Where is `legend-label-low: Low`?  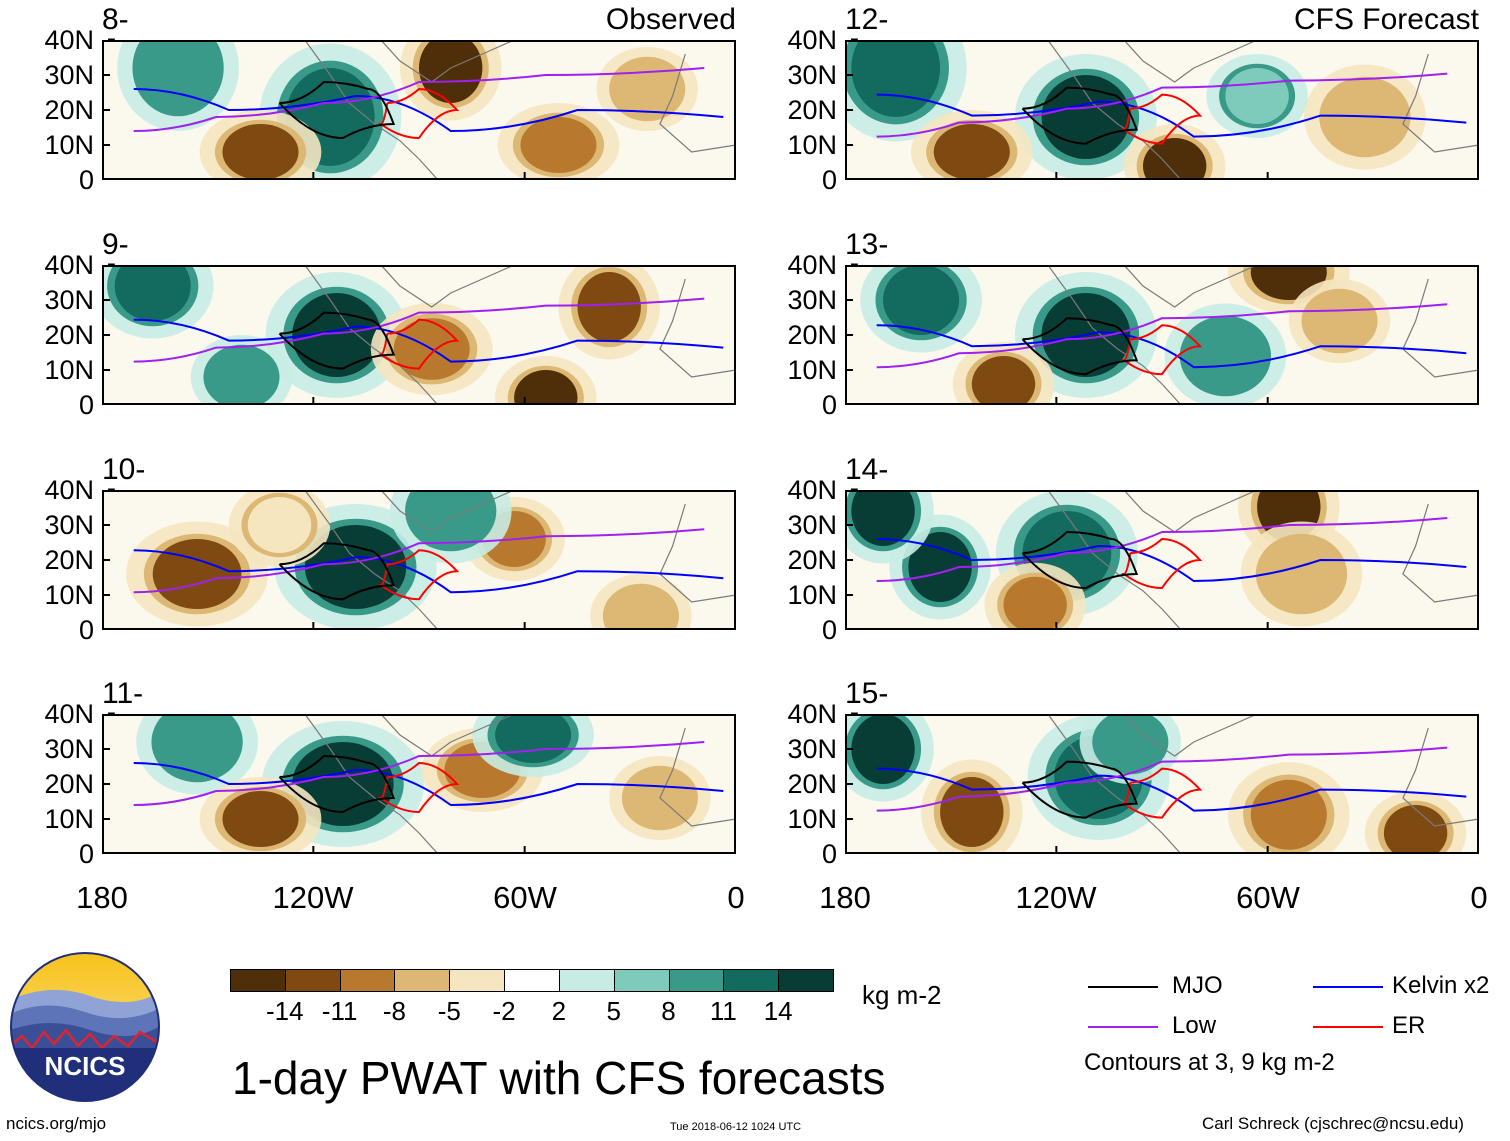
legend-label-low: Low is located at coordinates (1194, 1025).